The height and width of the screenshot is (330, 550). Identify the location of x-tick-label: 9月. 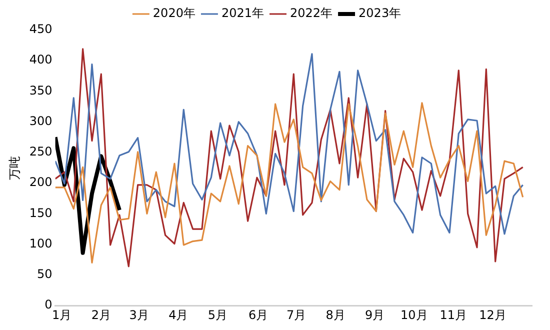
(375, 315).